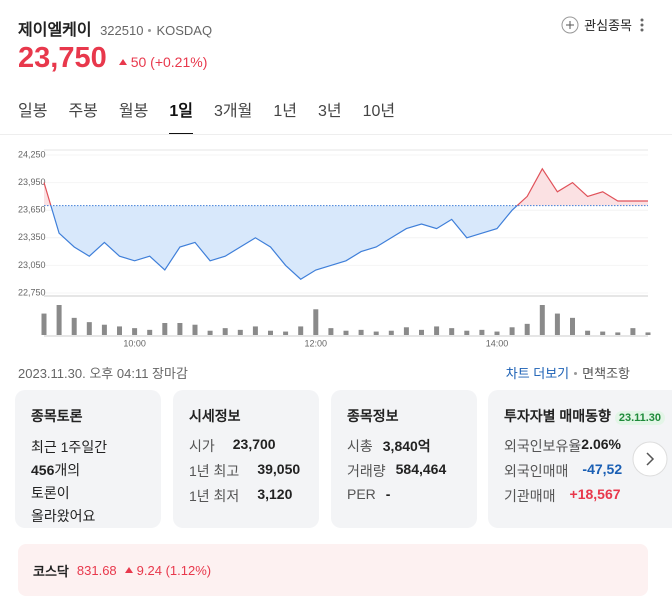 This screenshot has height=610, width=672. I want to click on status-links: 차트 더보기 면책조항, so click(568, 372).